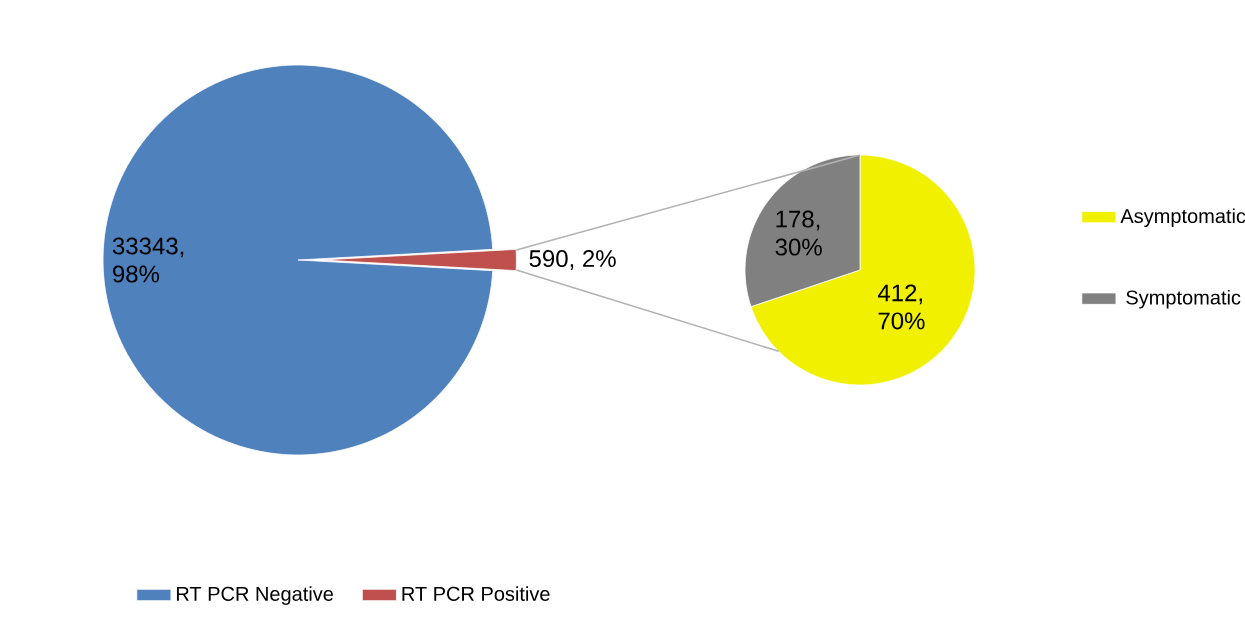  I want to click on legend-label: Asymptomatic, so click(1182, 218).